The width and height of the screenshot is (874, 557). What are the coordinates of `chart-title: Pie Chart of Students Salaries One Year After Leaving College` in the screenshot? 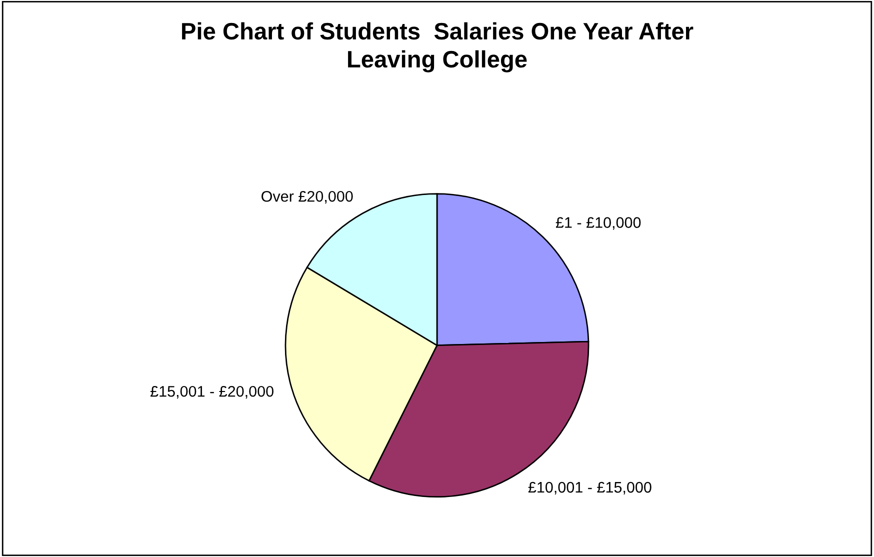 It's located at (438, 47).